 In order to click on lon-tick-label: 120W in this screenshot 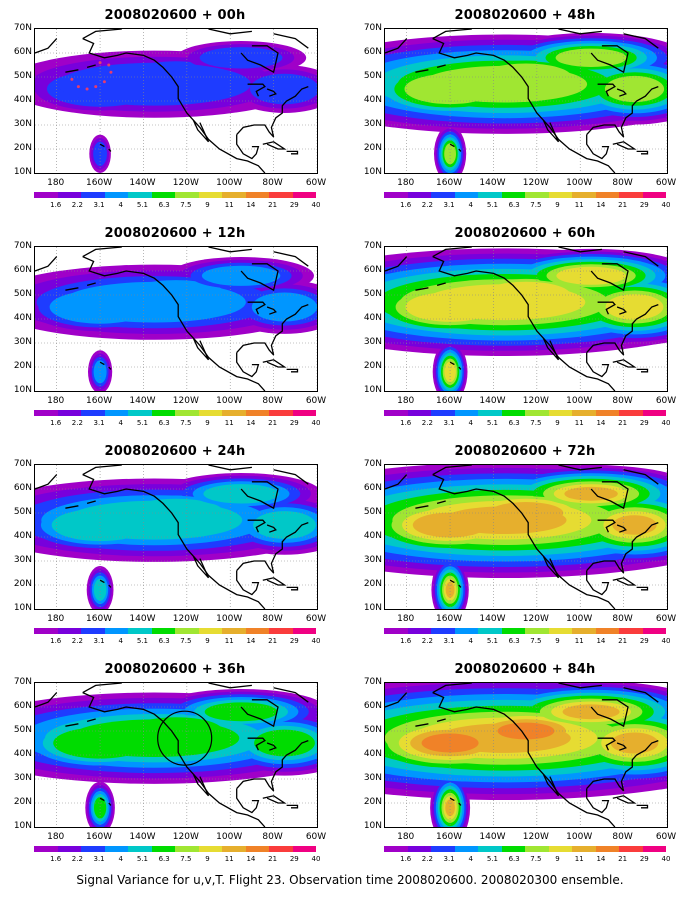, I will do `click(185, 183)`.